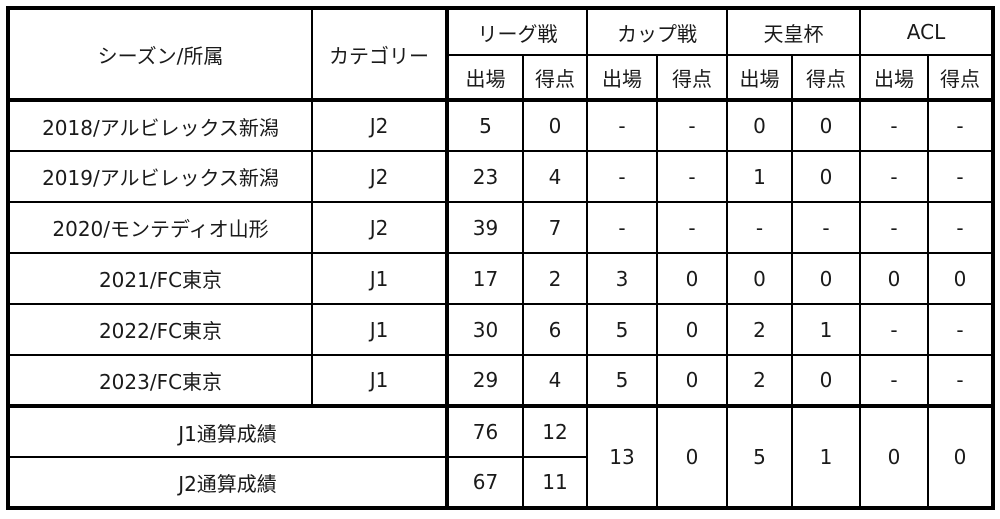 The width and height of the screenshot is (1000, 519). What do you see at coordinates (622, 78) in the screenshot?
I see `subheader-cup-apps: 出場` at bounding box center [622, 78].